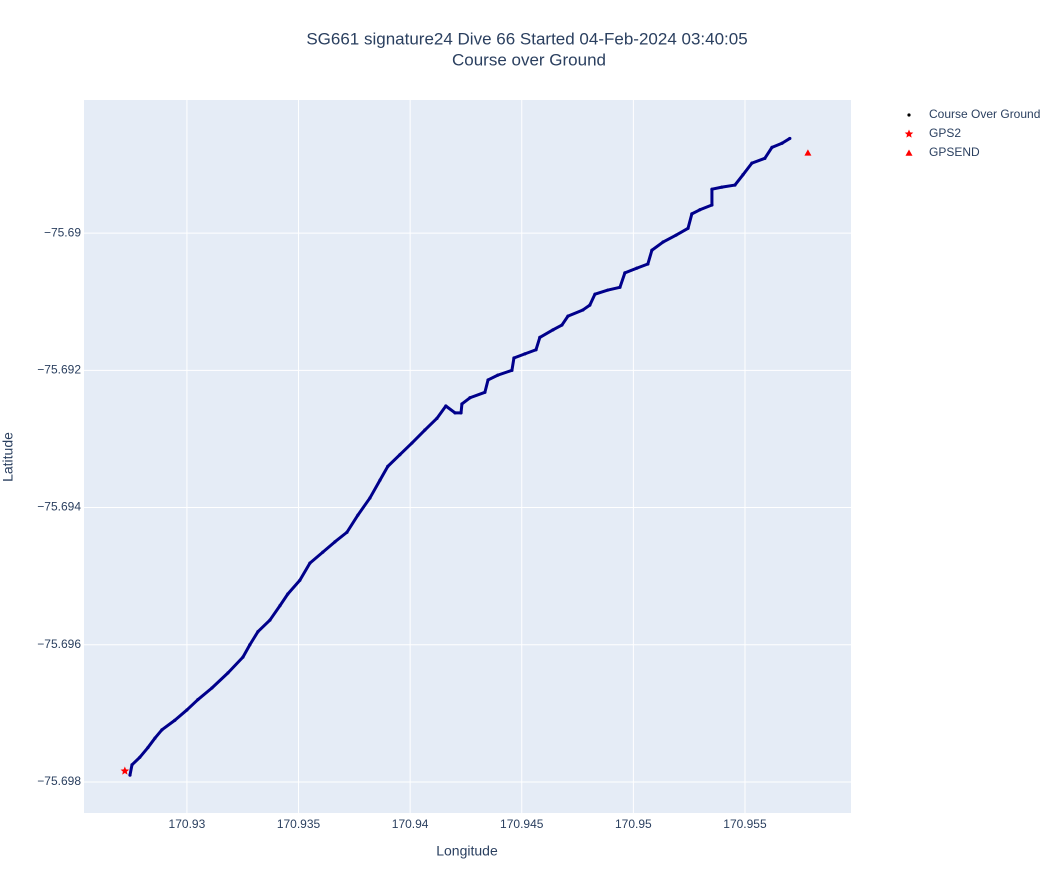  What do you see at coordinates (984, 114) in the screenshot?
I see `legend-label: Course Over Ground` at bounding box center [984, 114].